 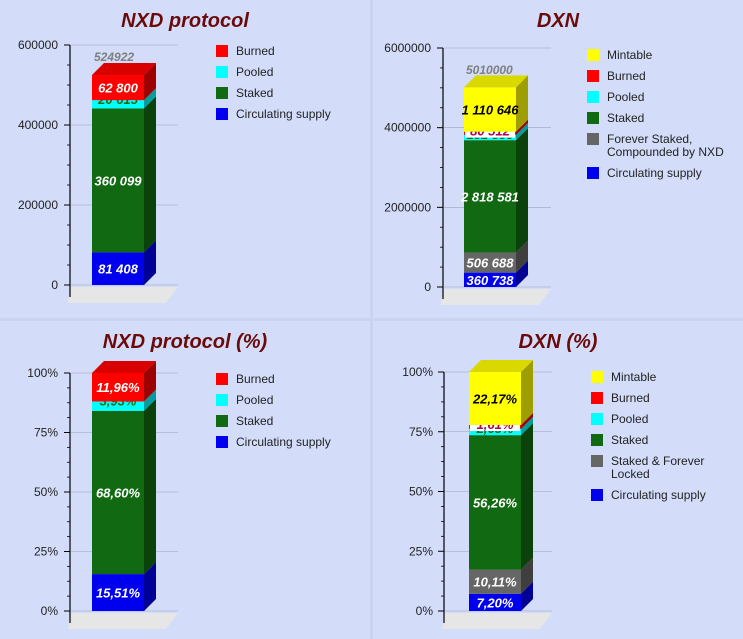 What do you see at coordinates (421, 551) in the screenshot?
I see `y-tick-label: 25%` at bounding box center [421, 551].